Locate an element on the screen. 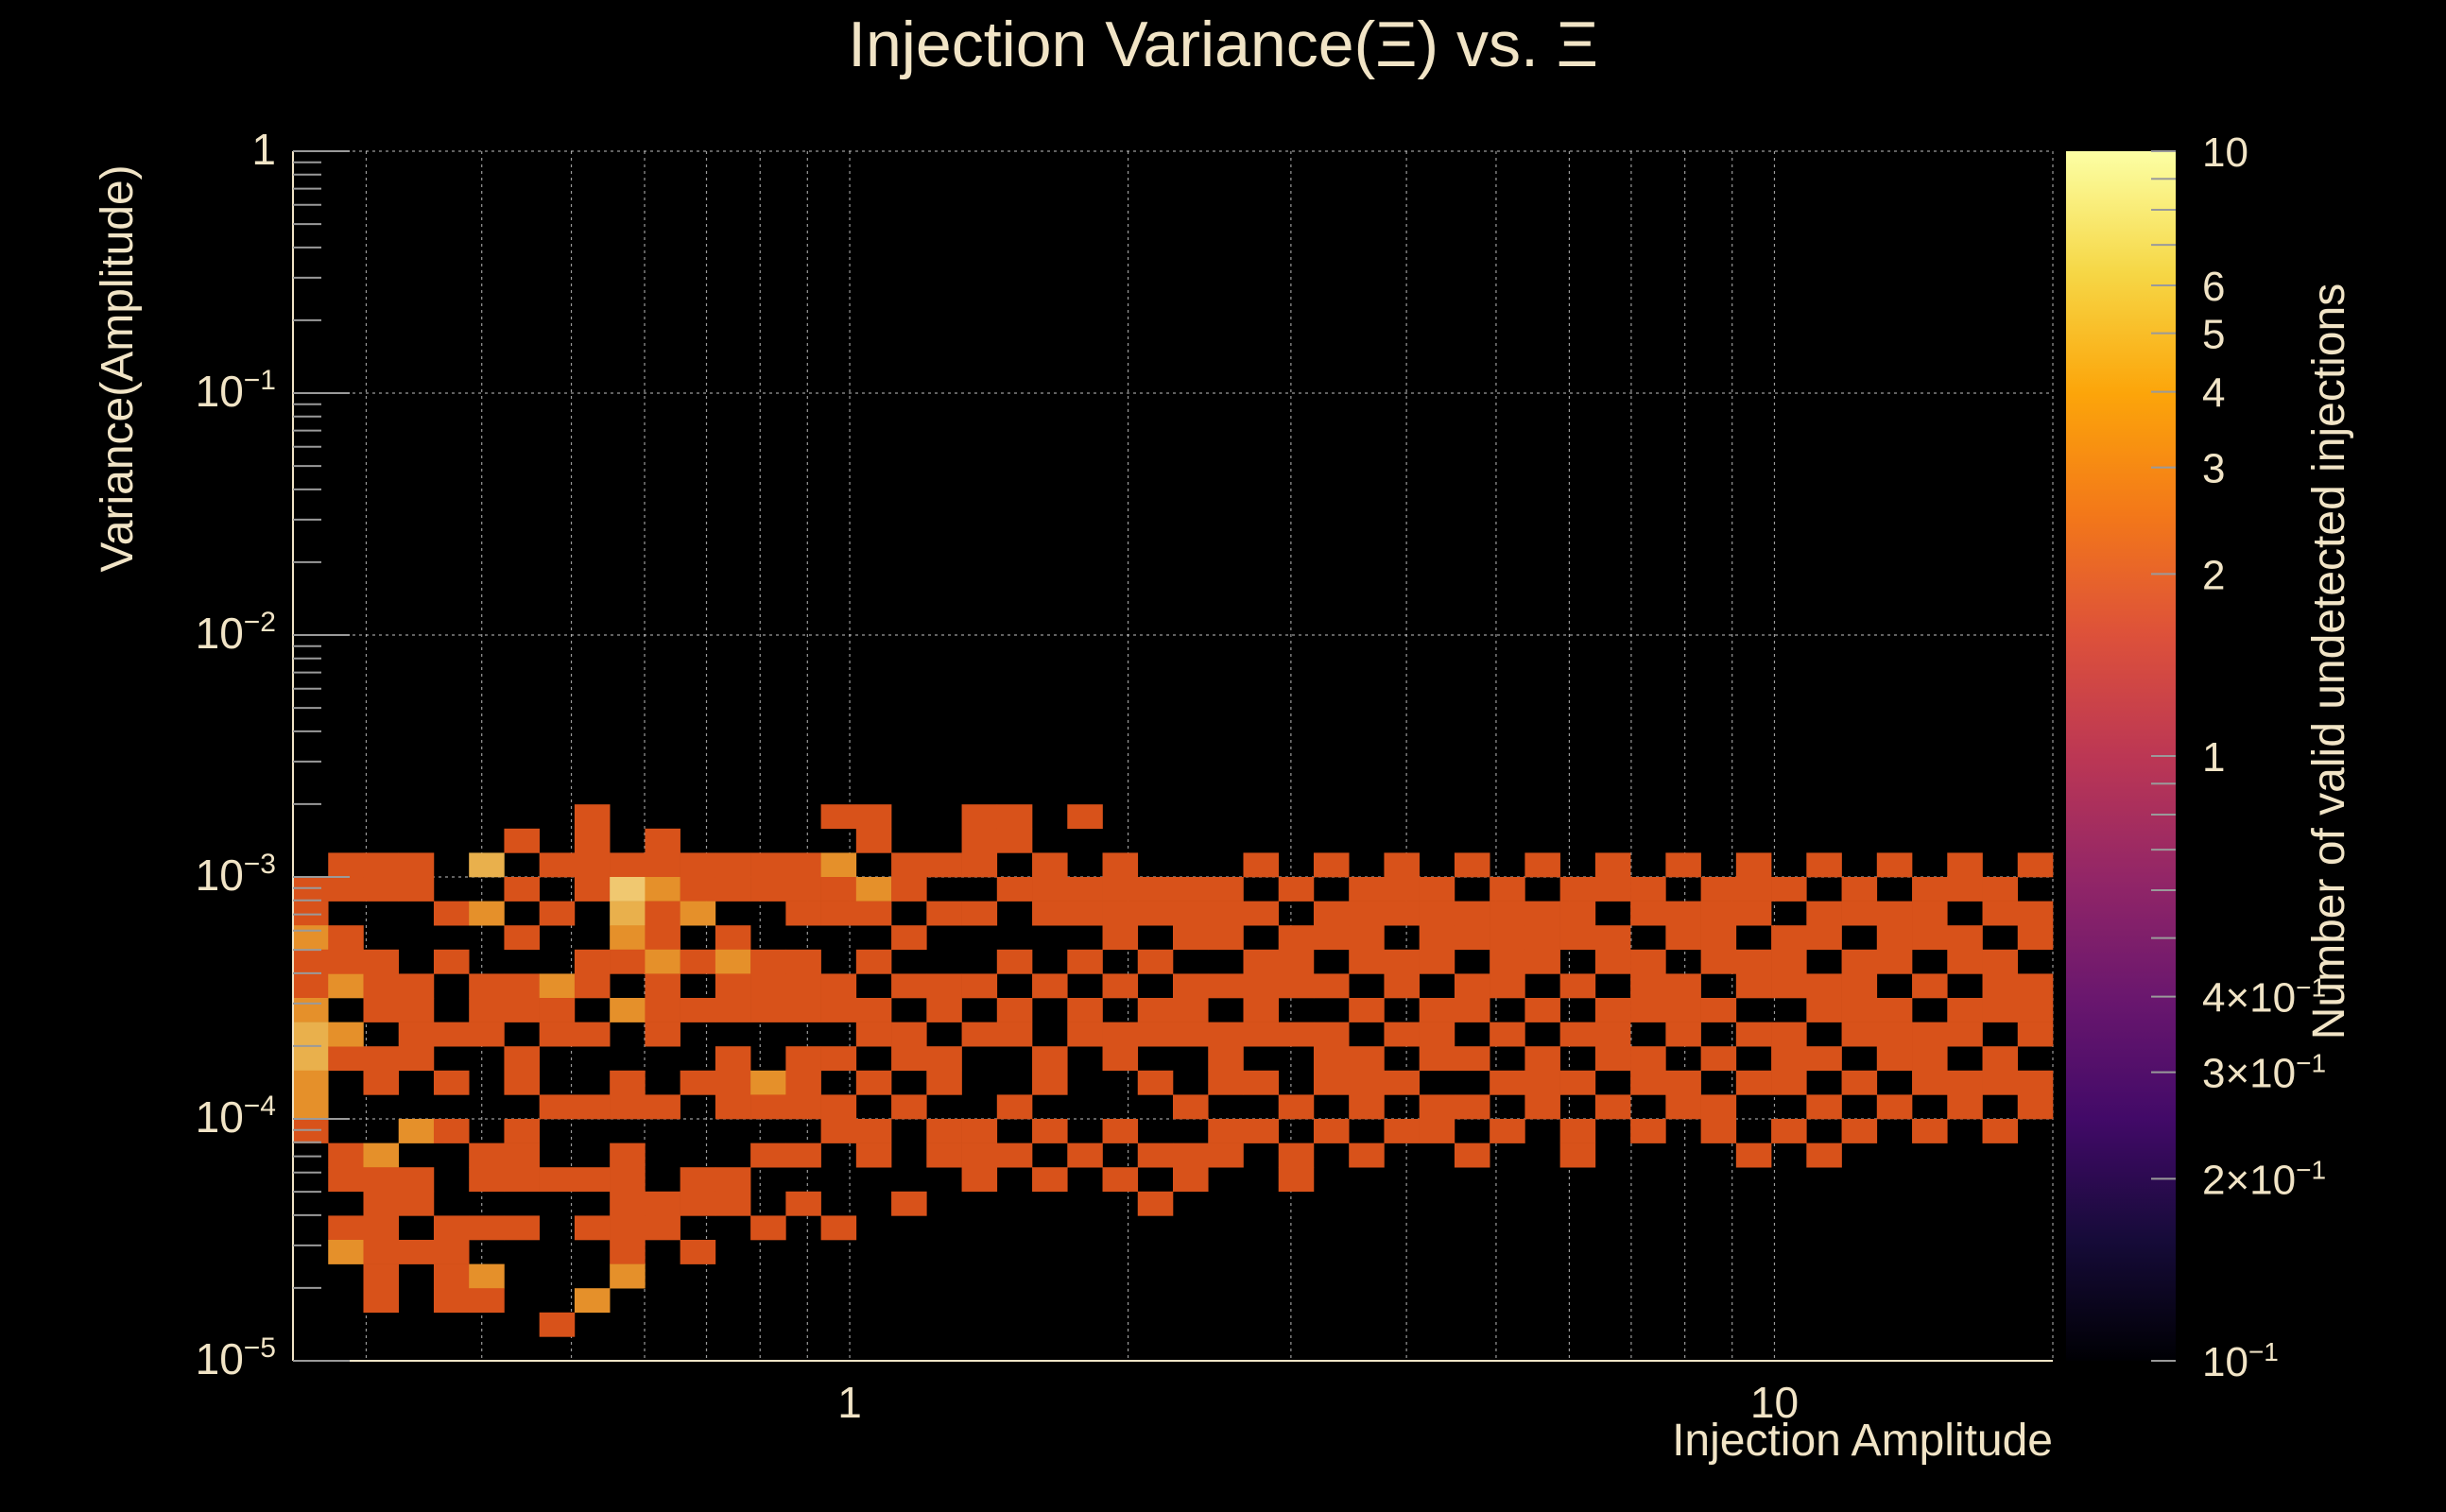 Image resolution: width=2446 pixels, height=1512 pixels. colorbar-tick-label: 3×10⁻¹ is located at coordinates (2264, 1073).